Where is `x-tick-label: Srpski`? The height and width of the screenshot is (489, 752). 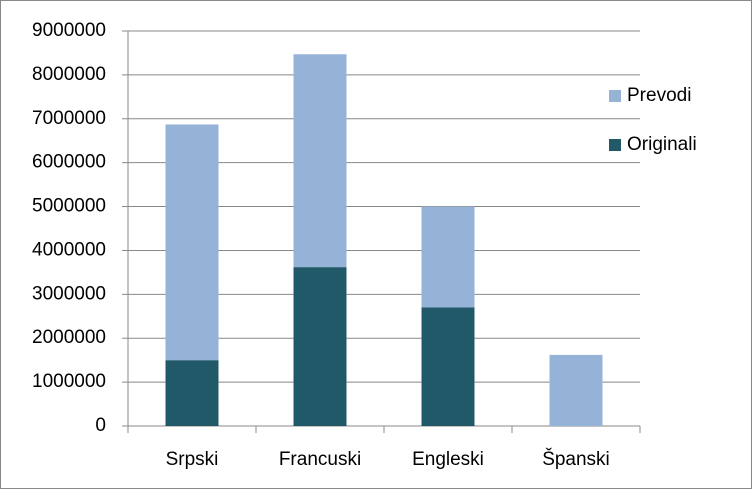 x-tick-label: Srpski is located at coordinates (192, 459).